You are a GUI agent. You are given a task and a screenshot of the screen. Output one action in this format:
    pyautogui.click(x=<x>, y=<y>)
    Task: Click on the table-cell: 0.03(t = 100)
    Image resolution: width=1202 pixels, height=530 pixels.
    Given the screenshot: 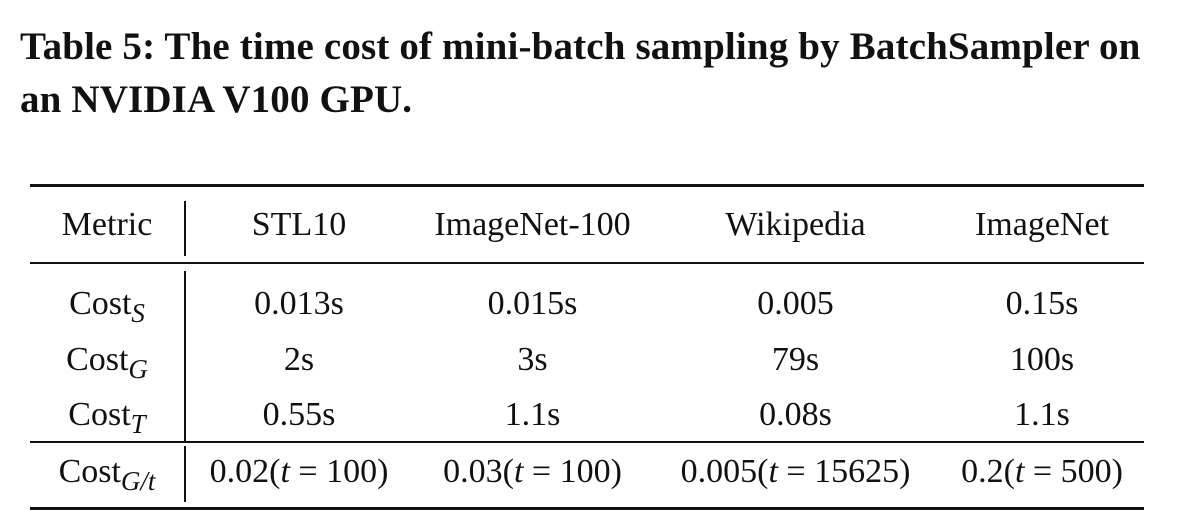 What is the action you would take?
    pyautogui.click(x=532, y=471)
    